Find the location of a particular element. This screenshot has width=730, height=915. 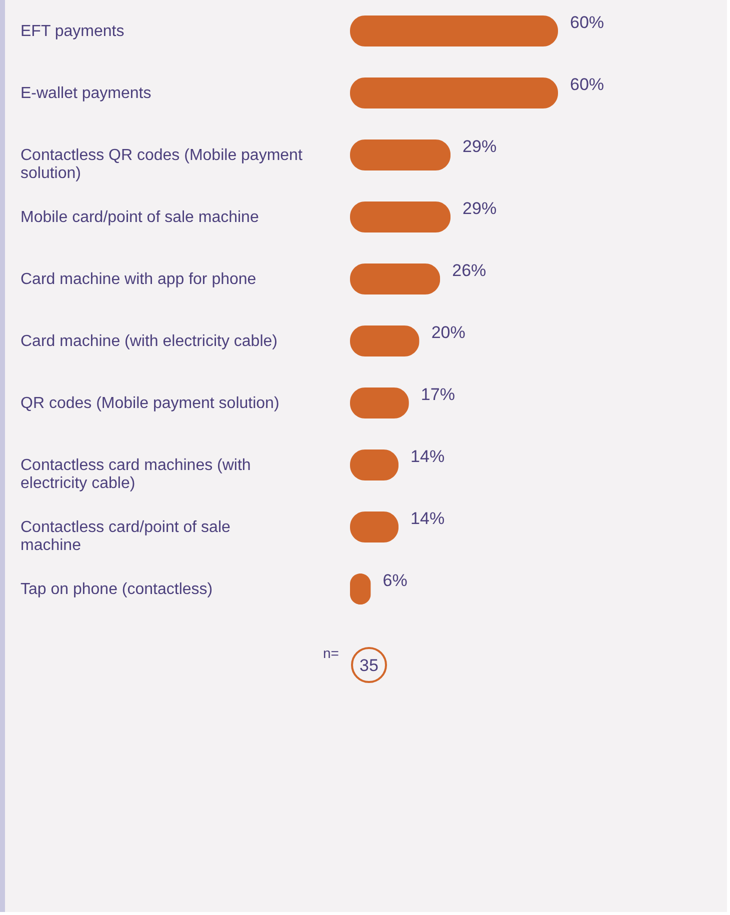

data-label: 6% is located at coordinates (395, 580).